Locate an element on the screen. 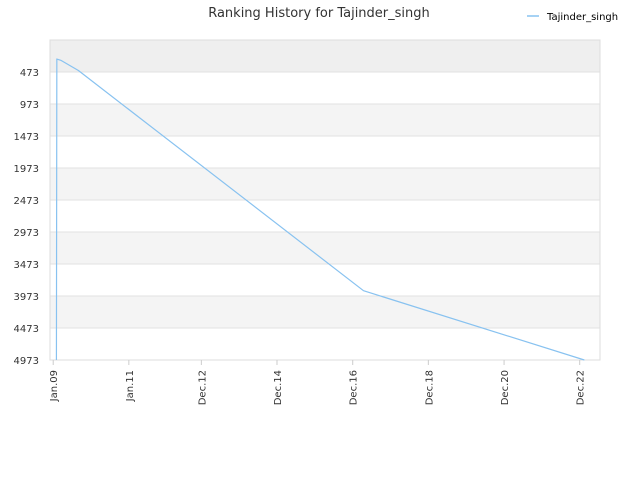 This screenshot has width=640, height=480. y-tick-label: 1473 is located at coordinates (26, 137).